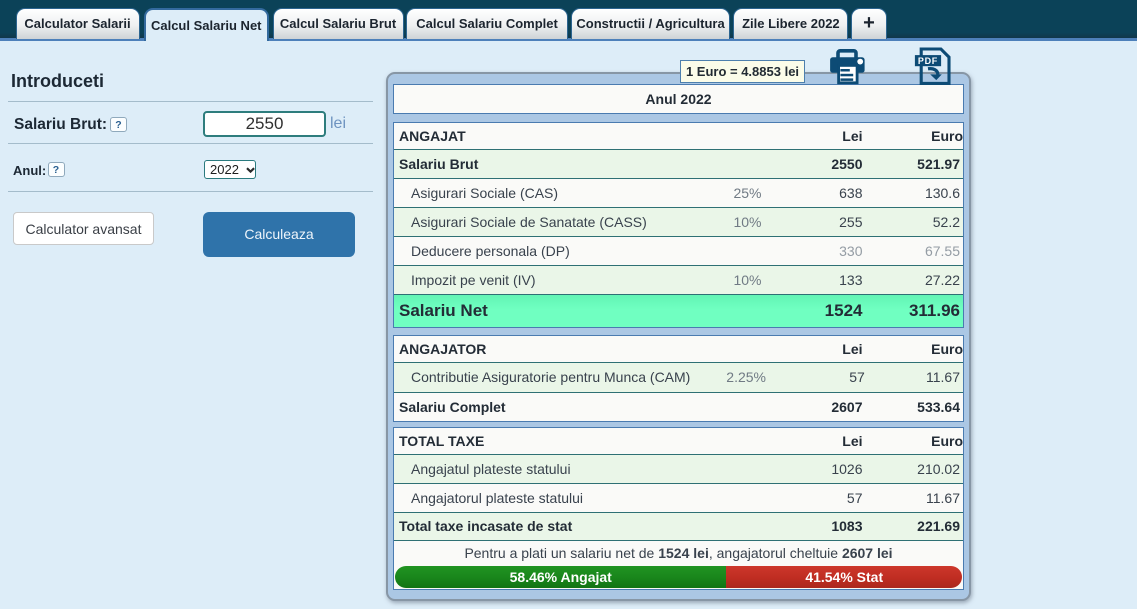 The width and height of the screenshot is (1137, 609). What do you see at coordinates (928, 61) in the screenshot?
I see `svg-text: PDF` at bounding box center [928, 61].